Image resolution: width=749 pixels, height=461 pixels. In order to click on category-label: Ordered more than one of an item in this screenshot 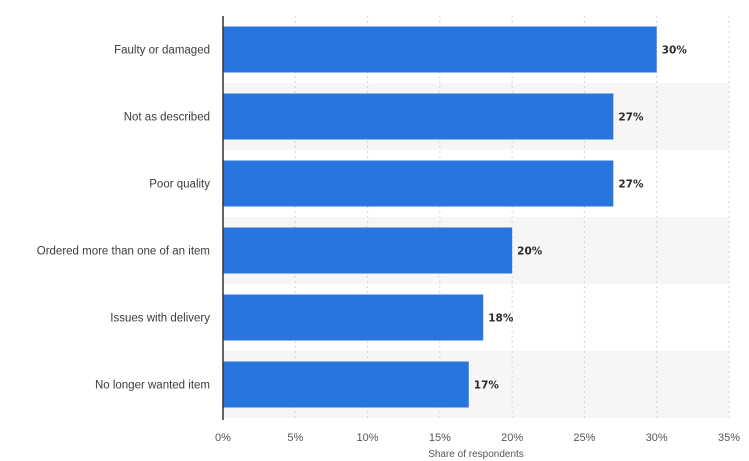, I will do `click(123, 252)`.